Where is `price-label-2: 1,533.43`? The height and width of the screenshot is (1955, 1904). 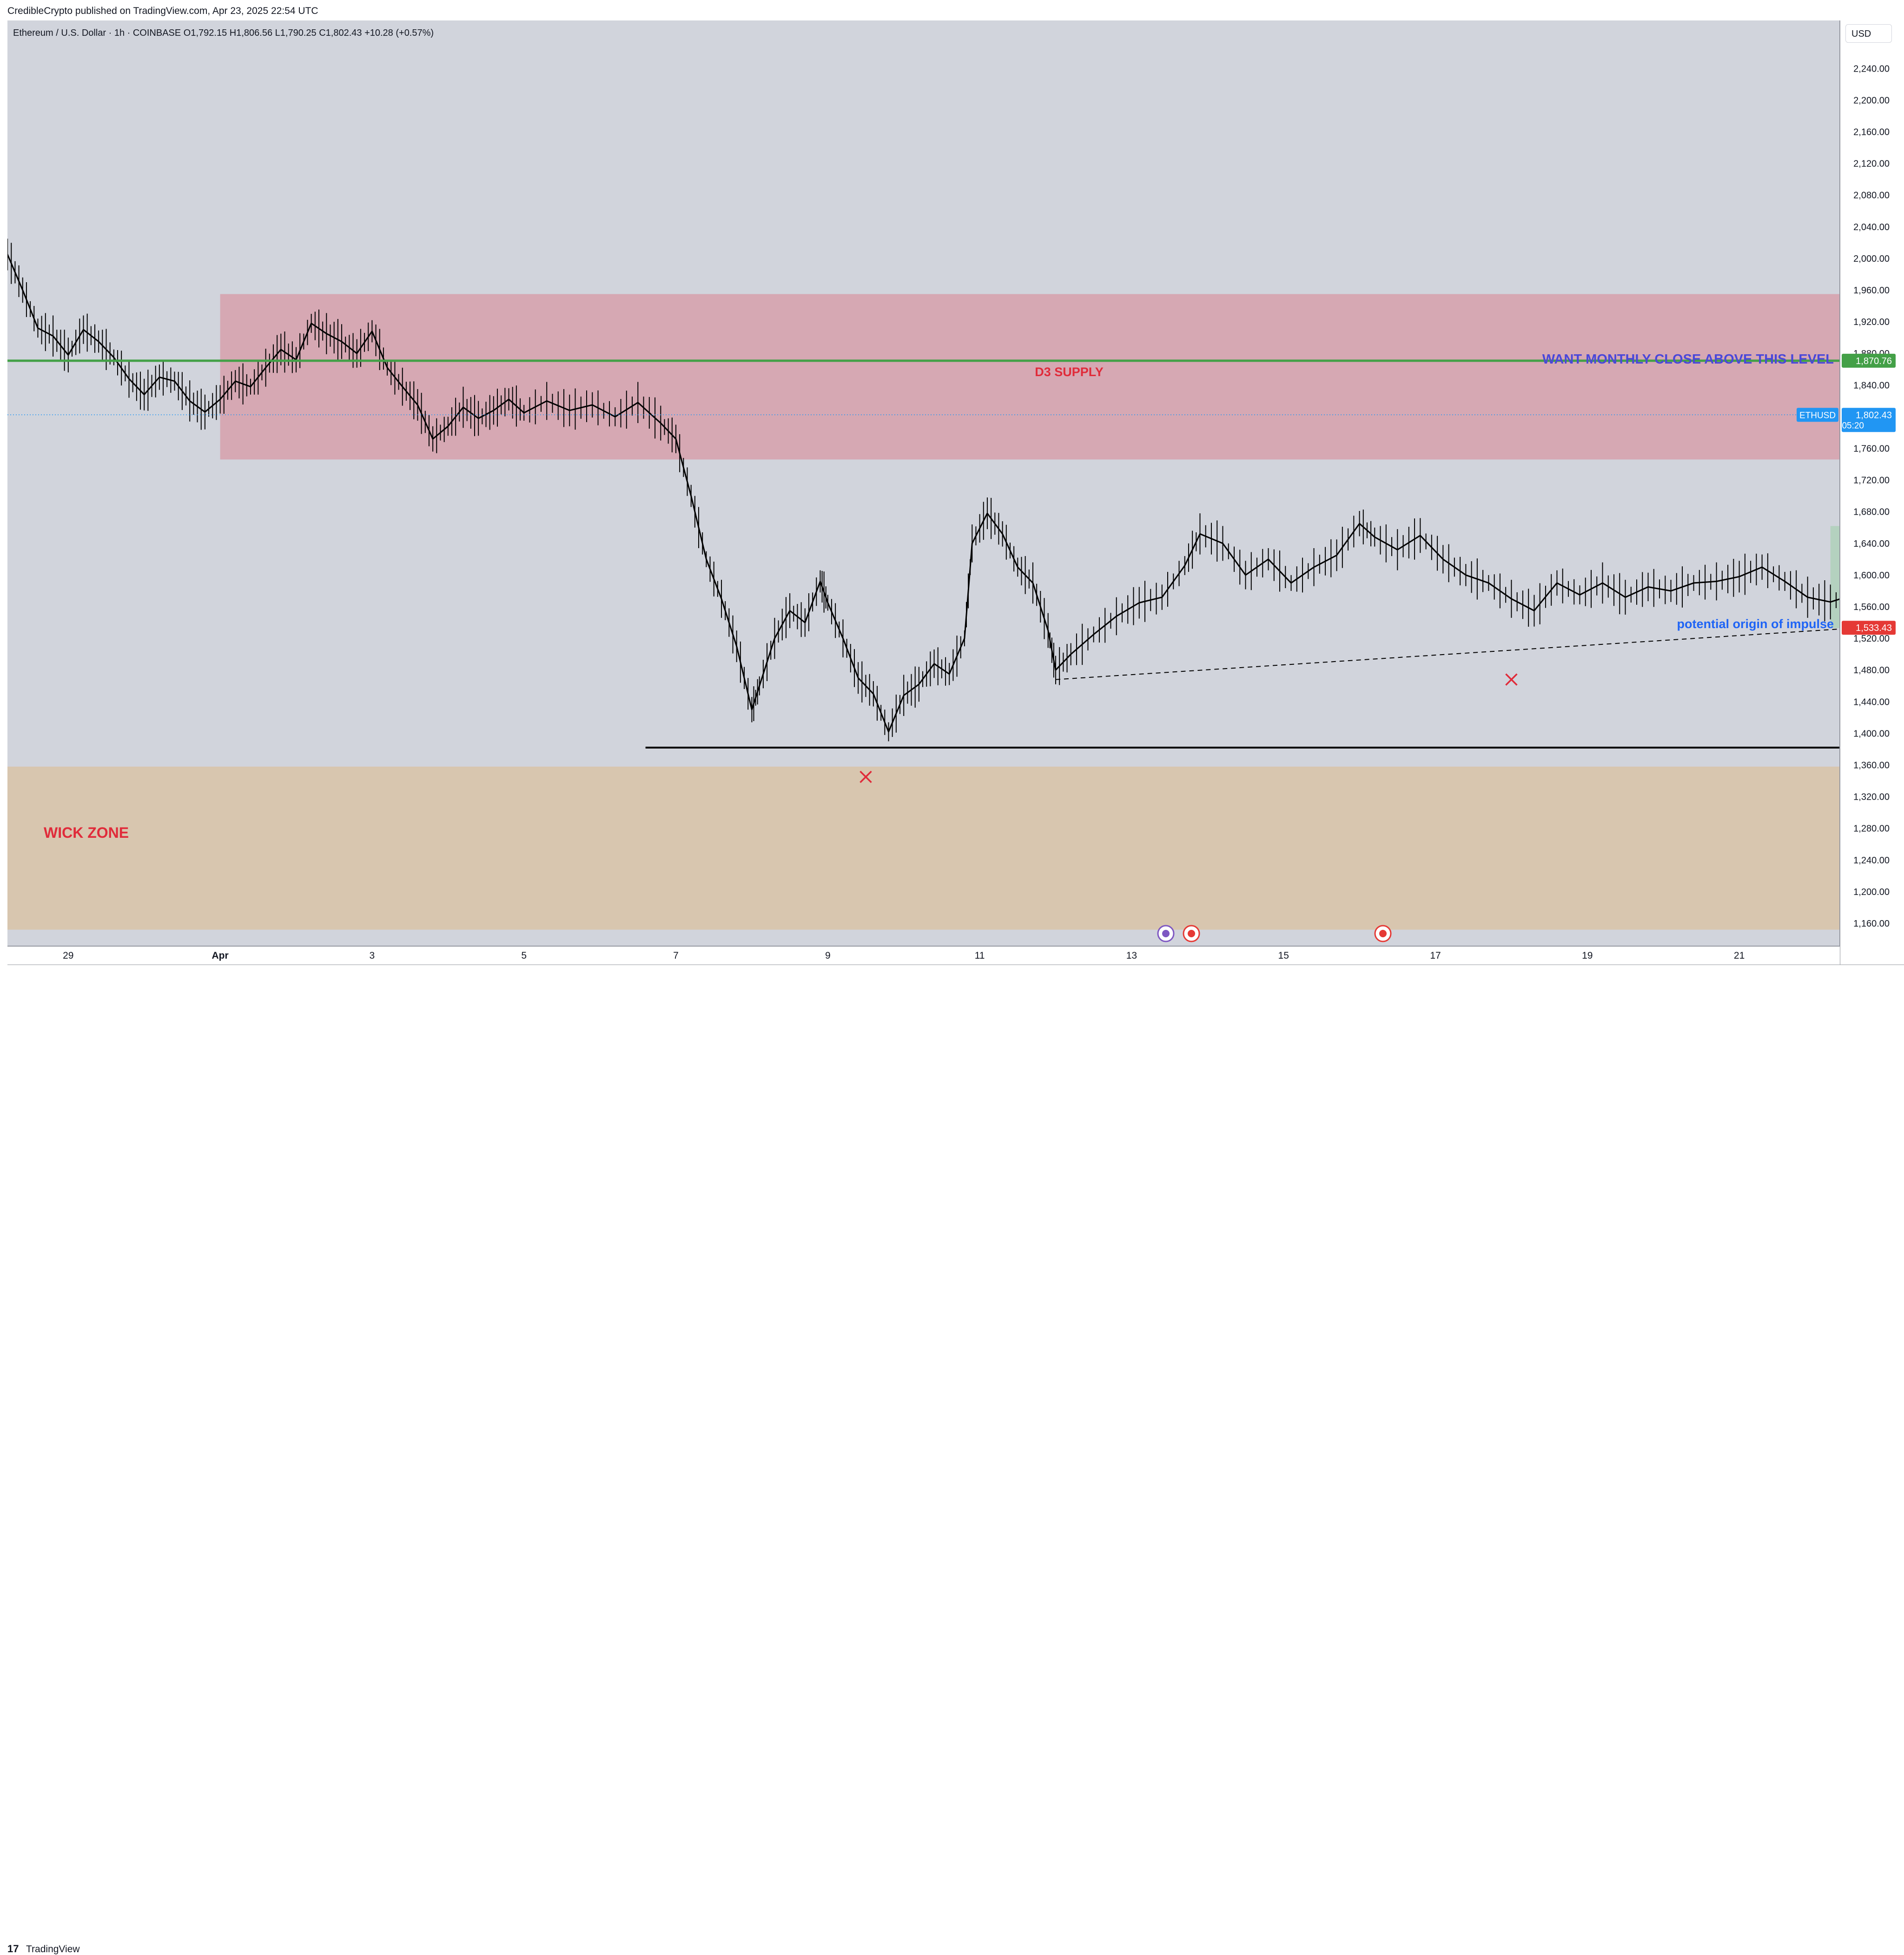
price-label-2: 1,533.43 is located at coordinates (1874, 628).